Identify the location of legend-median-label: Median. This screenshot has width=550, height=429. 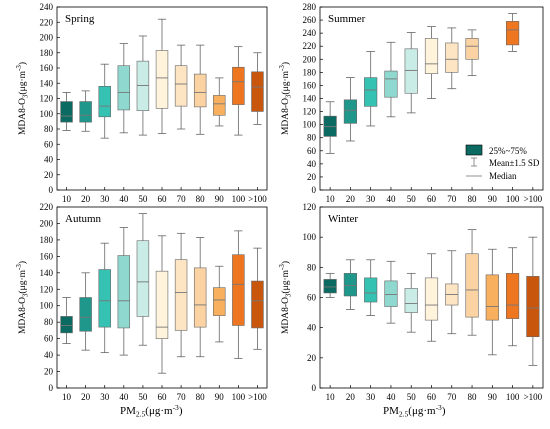
(503, 176).